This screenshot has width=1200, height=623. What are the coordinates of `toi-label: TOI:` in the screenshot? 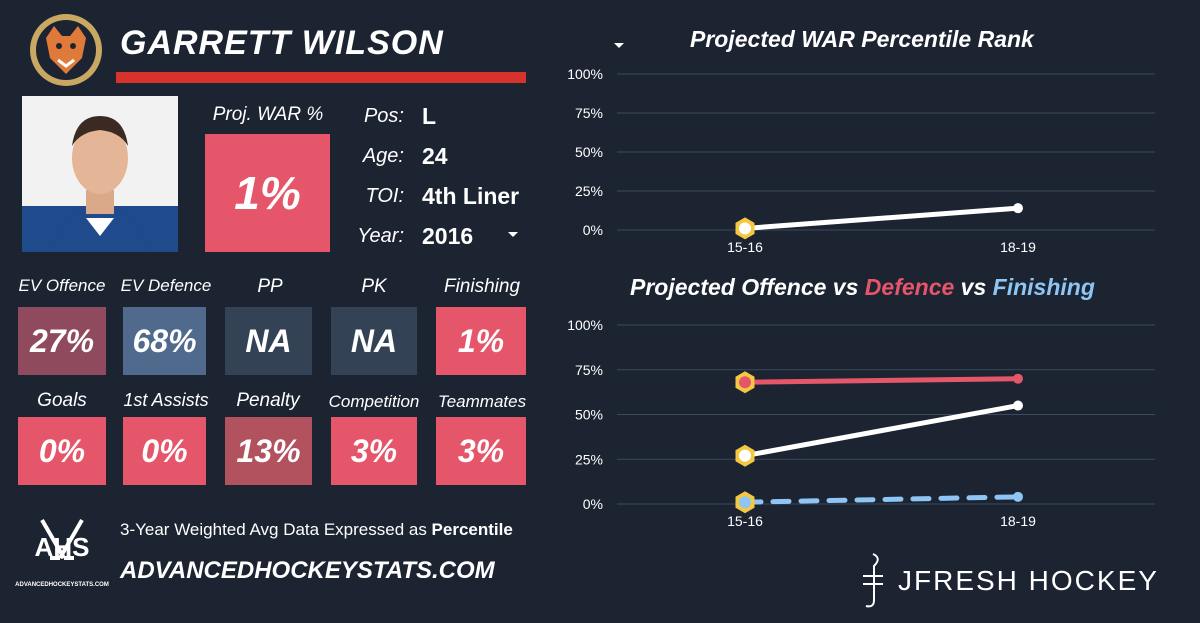 It's located at (384, 196).